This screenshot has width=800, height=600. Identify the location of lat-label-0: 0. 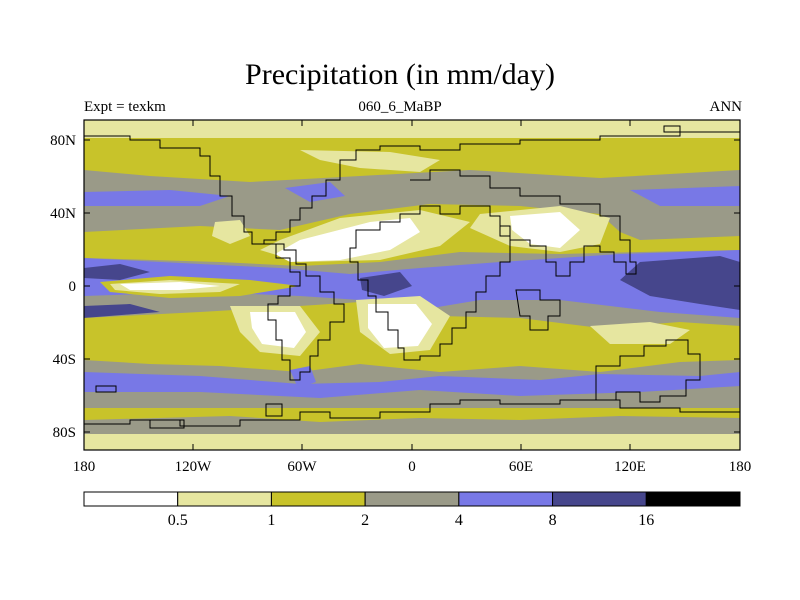
(73, 287).